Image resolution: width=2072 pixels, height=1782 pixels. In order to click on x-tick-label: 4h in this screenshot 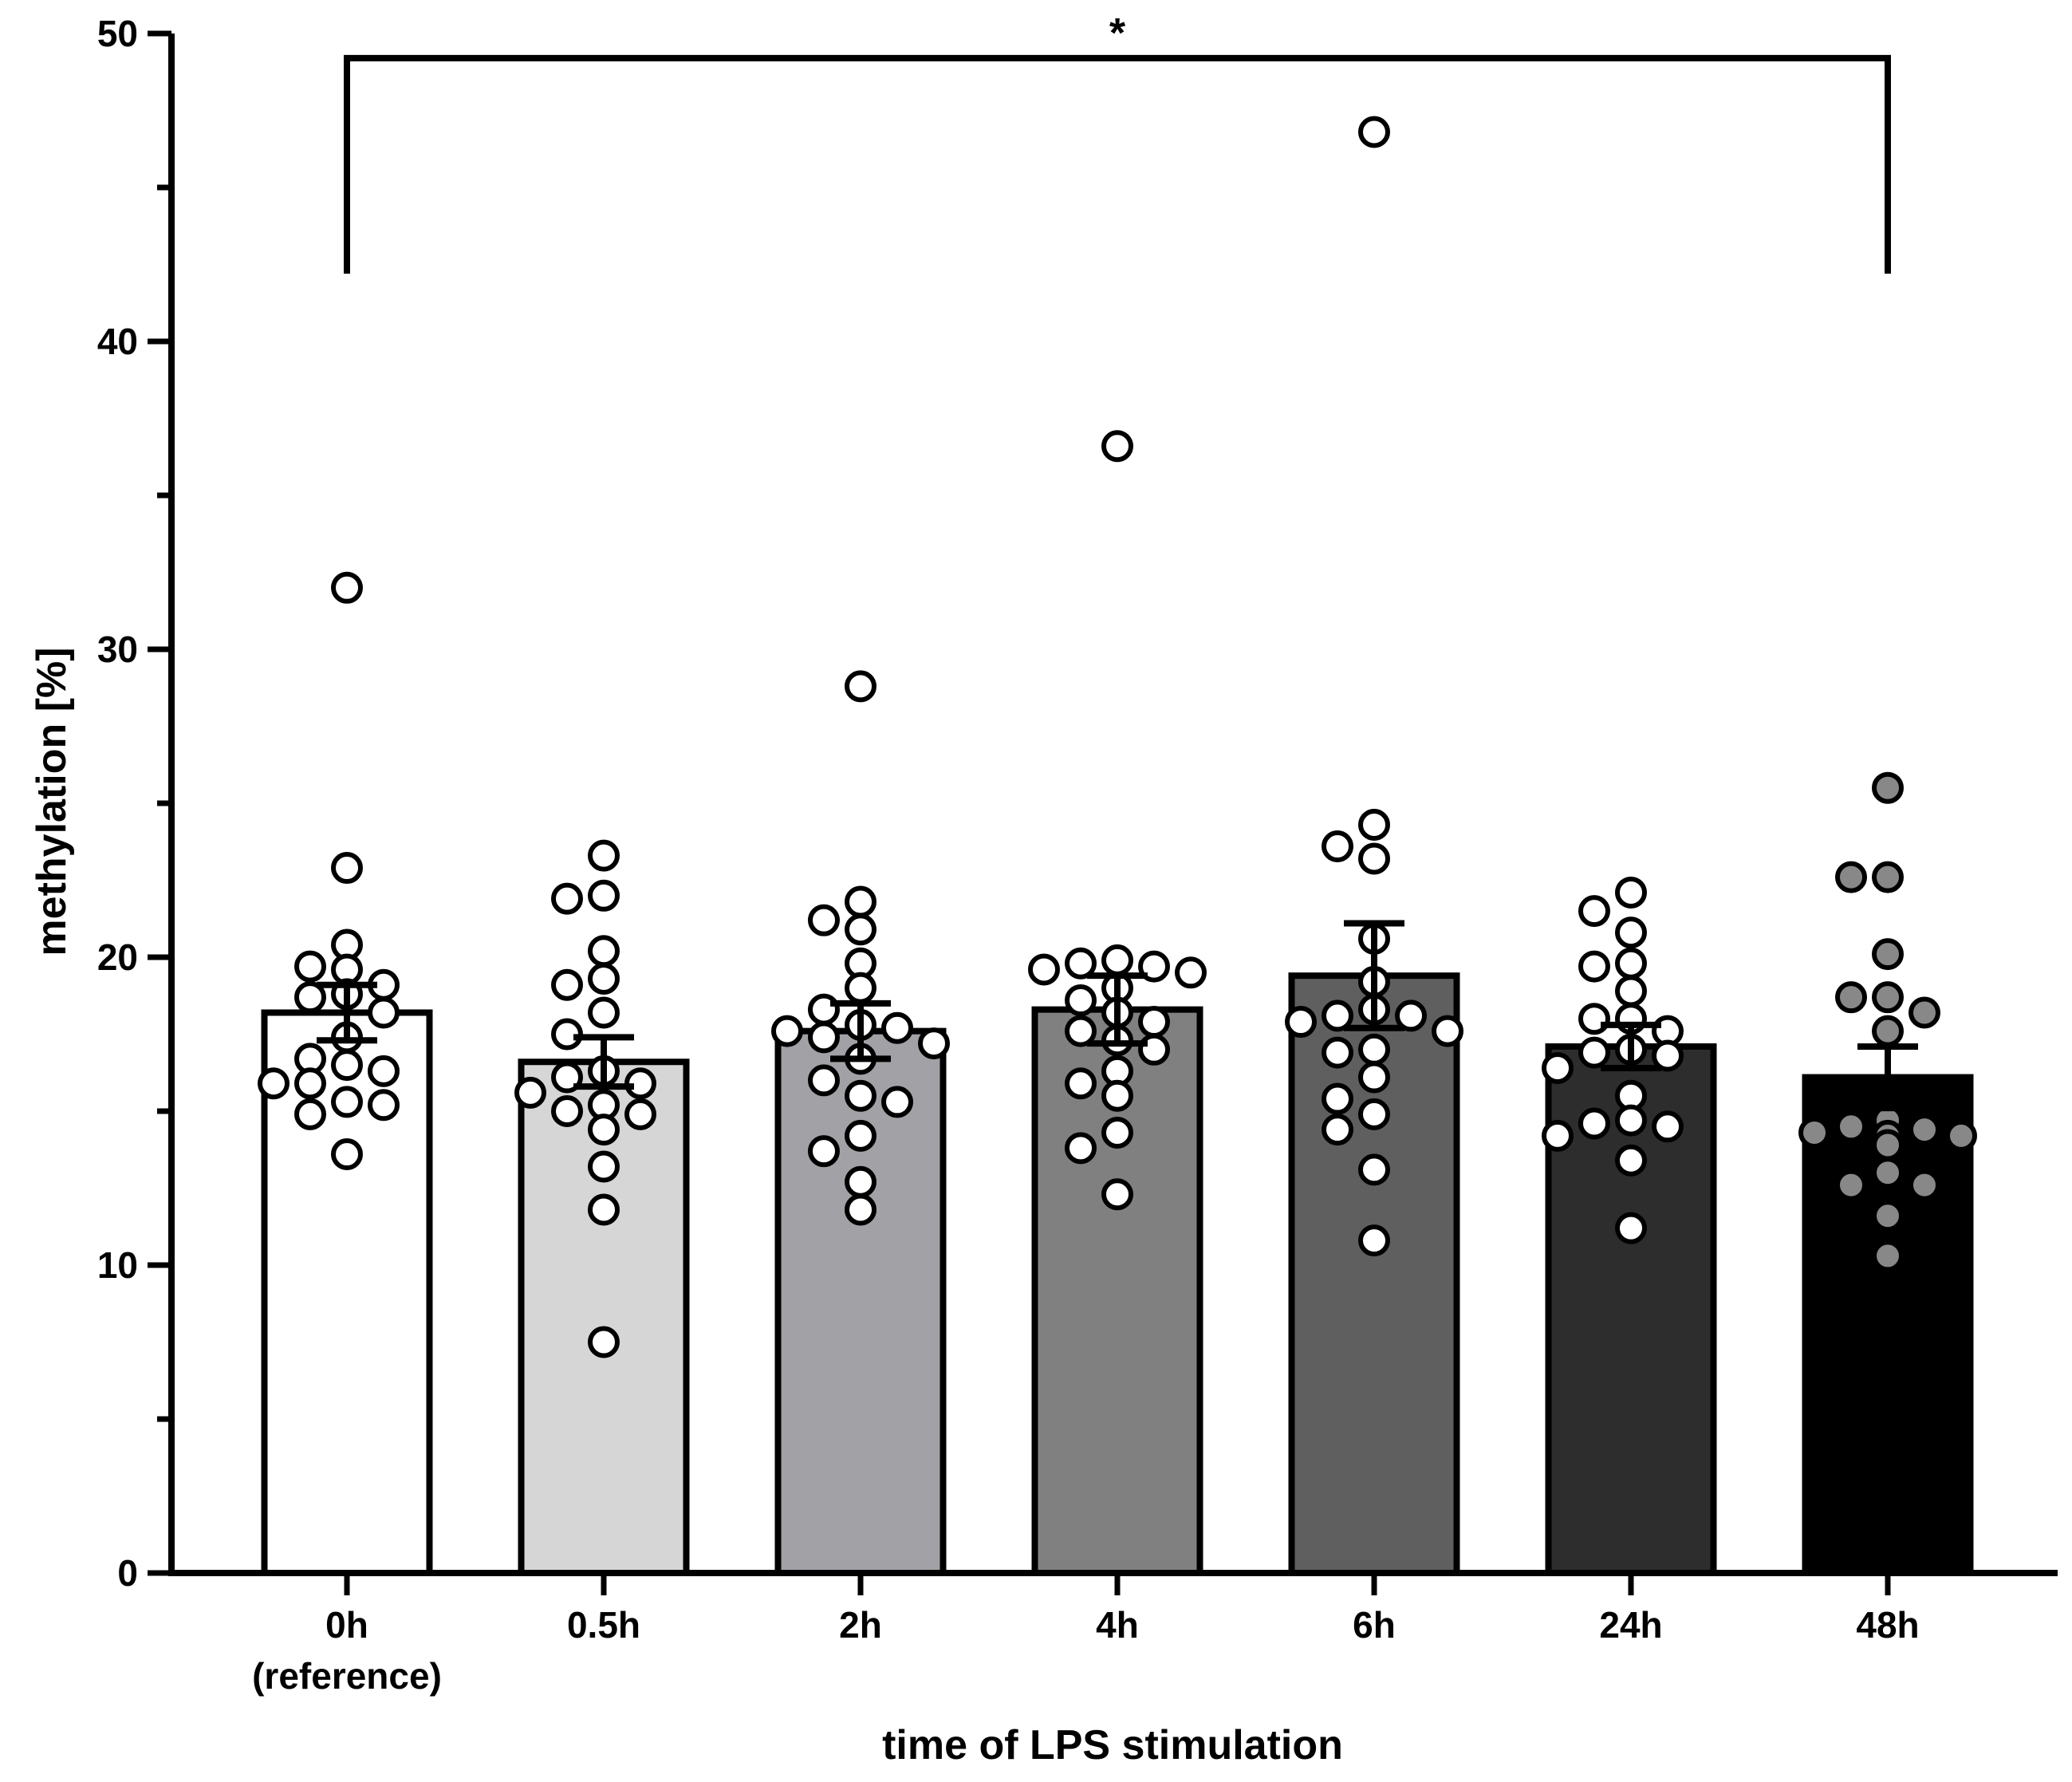, I will do `click(1117, 1625)`.